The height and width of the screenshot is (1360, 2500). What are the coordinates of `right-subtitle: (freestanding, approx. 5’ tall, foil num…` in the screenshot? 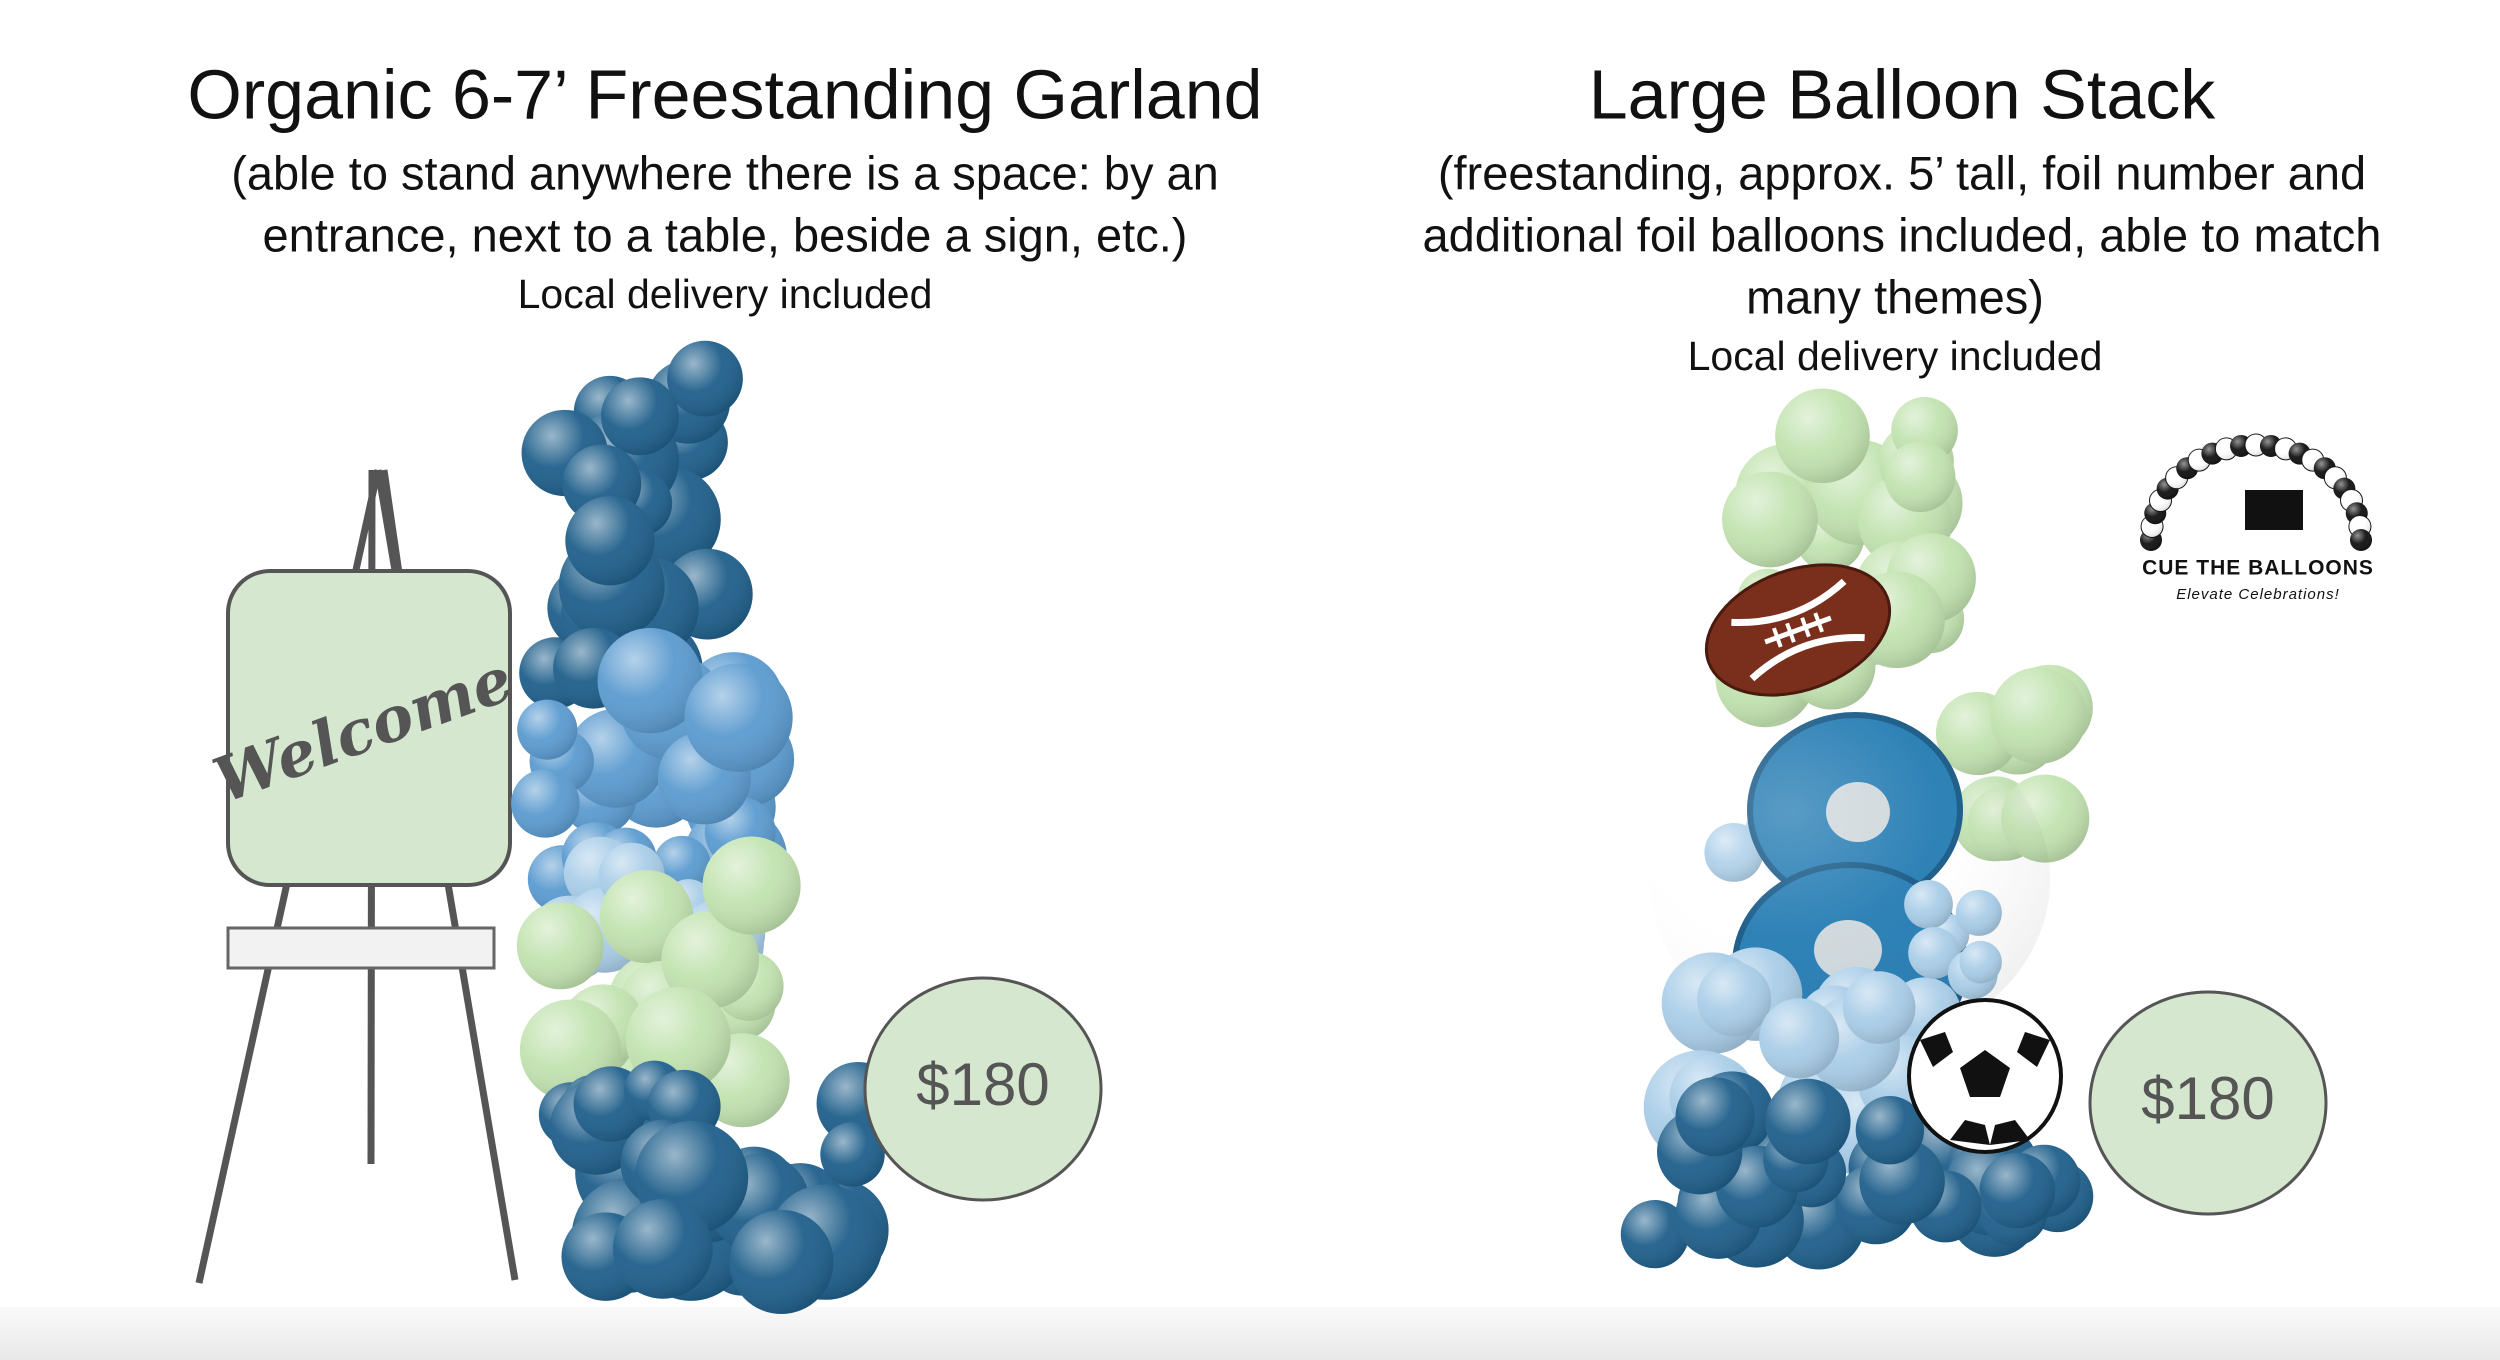 It's located at (1902, 172).